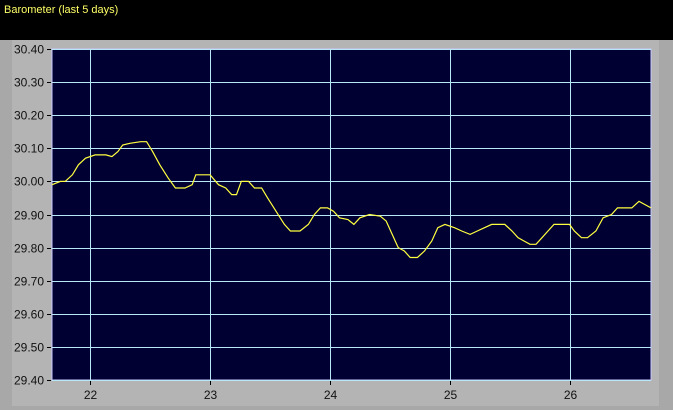  I want to click on x-tick-label: 22, so click(91, 395).